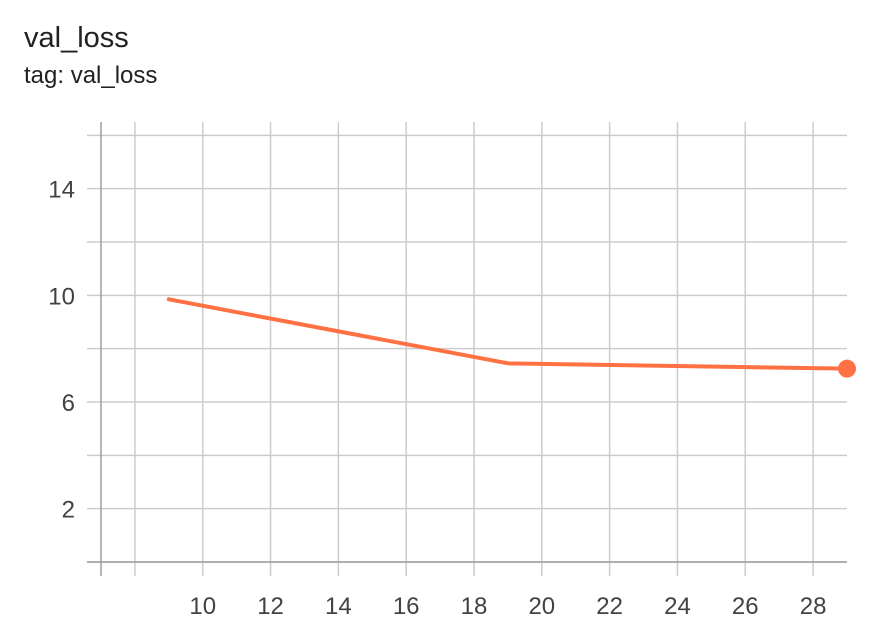 This screenshot has height=622, width=870. What do you see at coordinates (745, 606) in the screenshot?
I see `x-tick-label: 26` at bounding box center [745, 606].